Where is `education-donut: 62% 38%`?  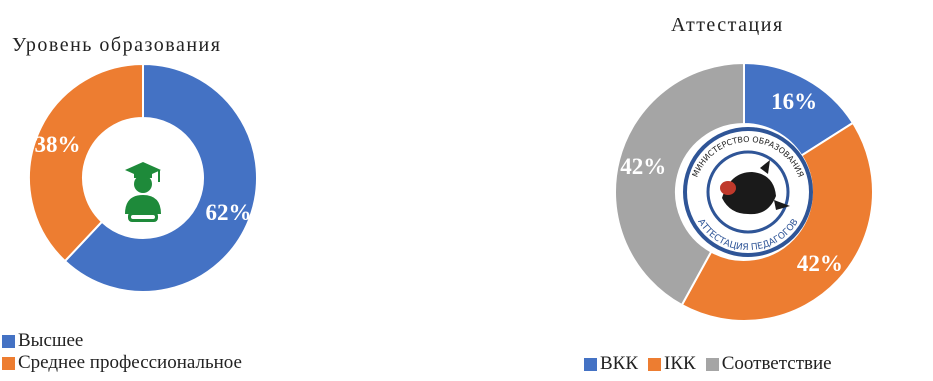
education-donut: 62% 38% is located at coordinates (143, 177).